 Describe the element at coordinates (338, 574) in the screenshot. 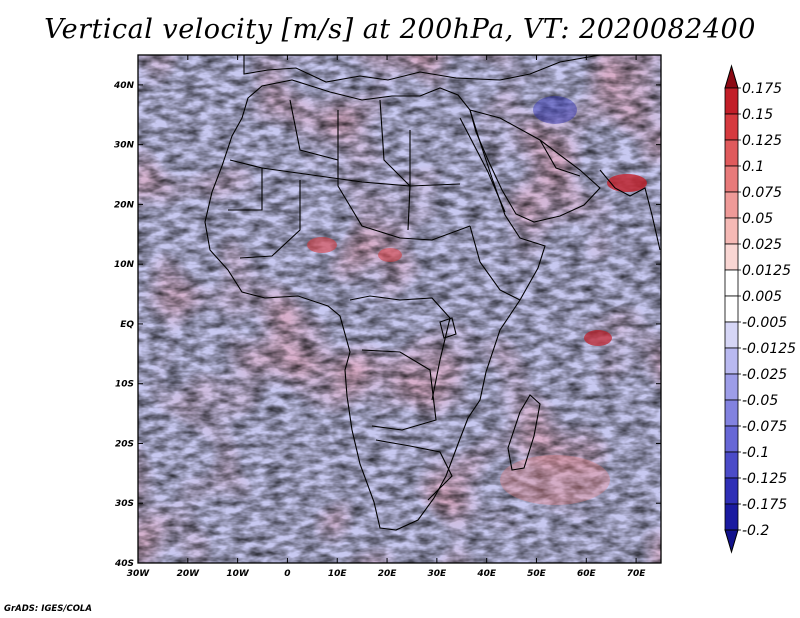

I see `lon-tick-label: 10E` at that location.